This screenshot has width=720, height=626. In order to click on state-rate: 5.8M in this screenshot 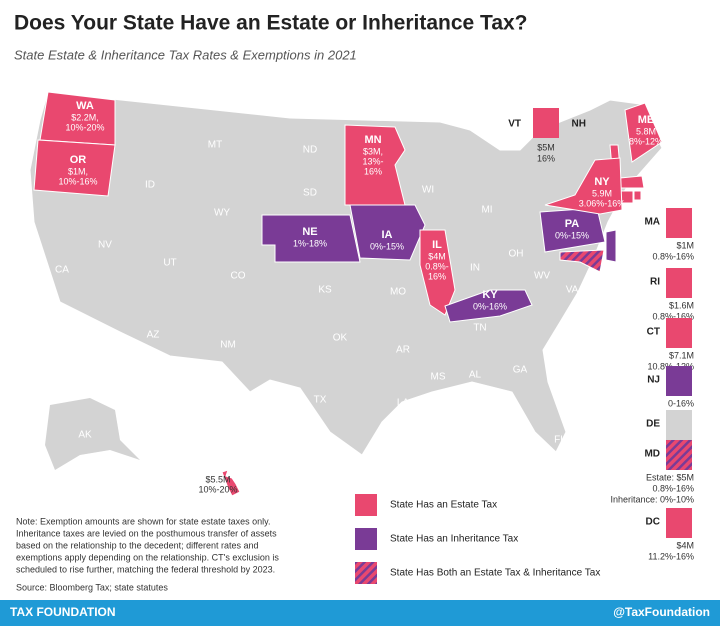, I will do `click(646, 131)`.